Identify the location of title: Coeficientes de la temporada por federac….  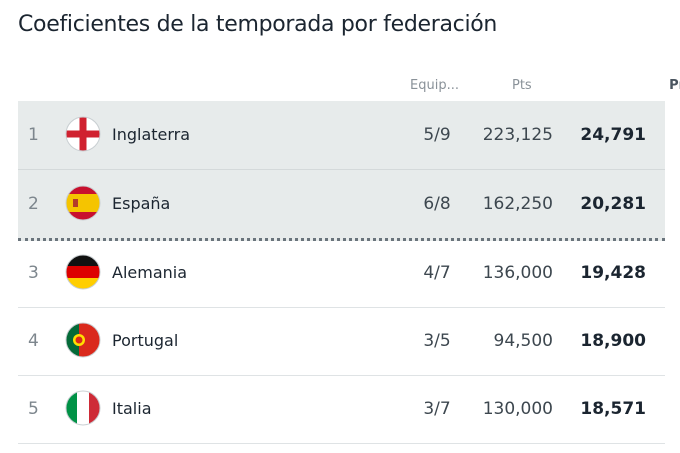
(258, 24).